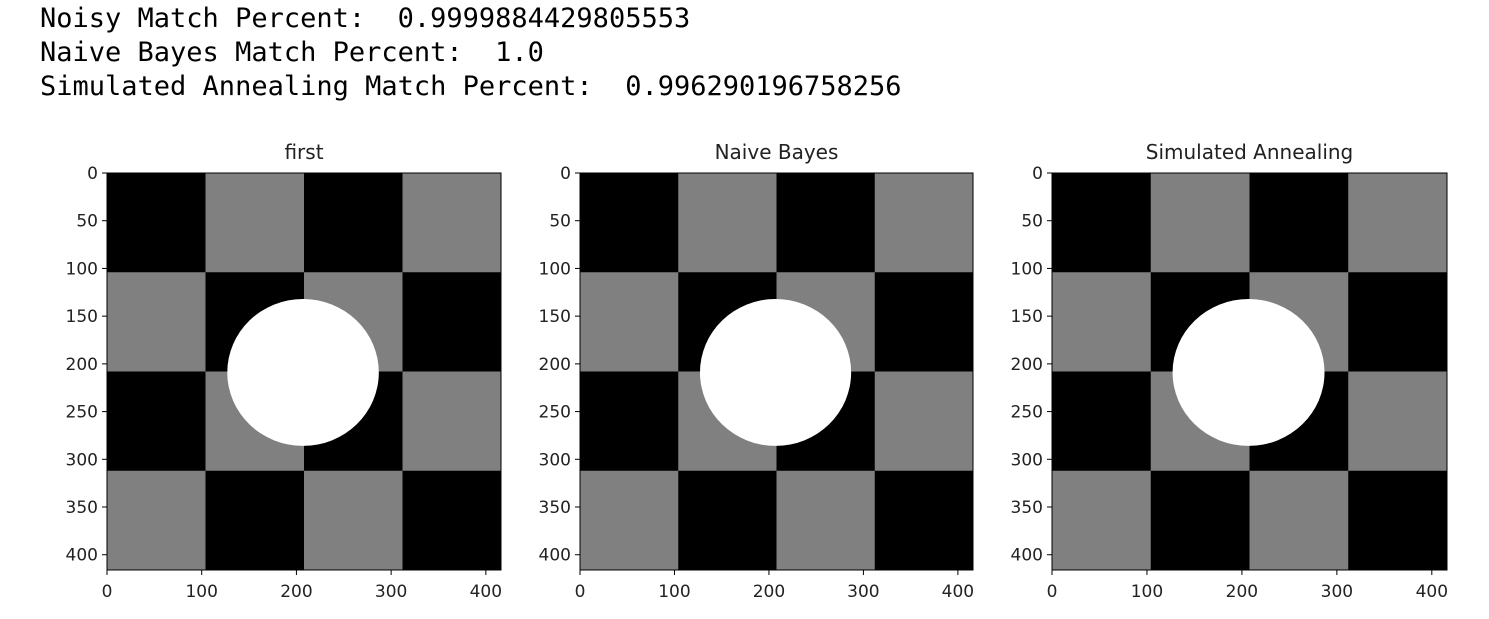 The image size is (1489, 619). Describe the element at coordinates (777, 152) in the screenshot. I see `panel-title: Naive Bayes` at that location.